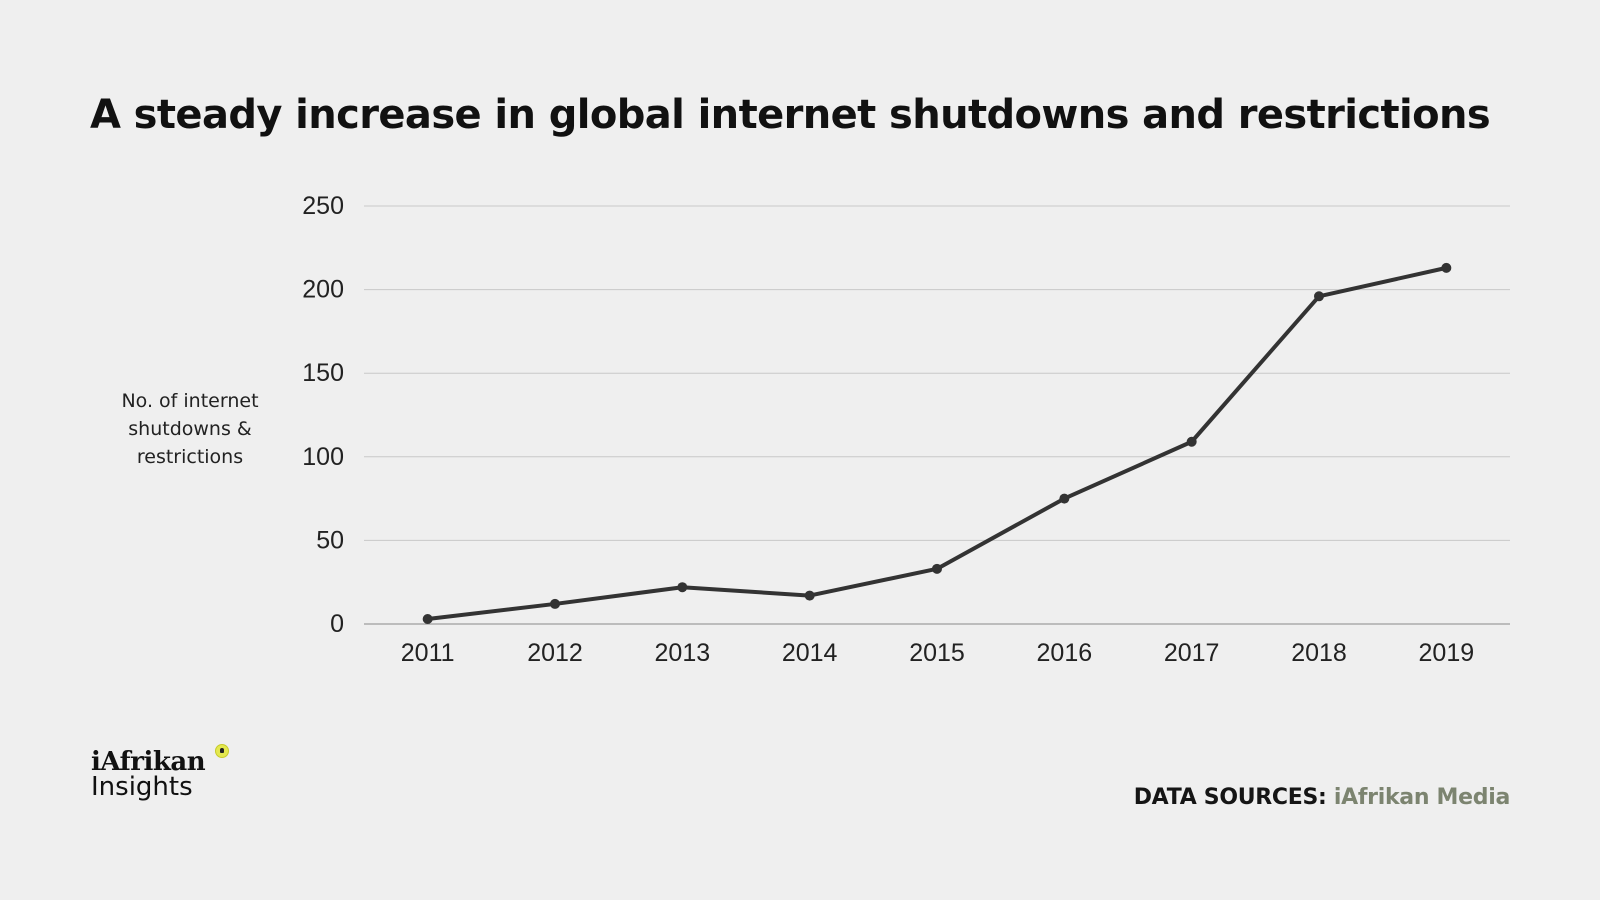 Image resolution: width=1600 pixels, height=900 pixels. I want to click on data-source-note: DATA SOURCES: iAfrikan Media, so click(1322, 797).